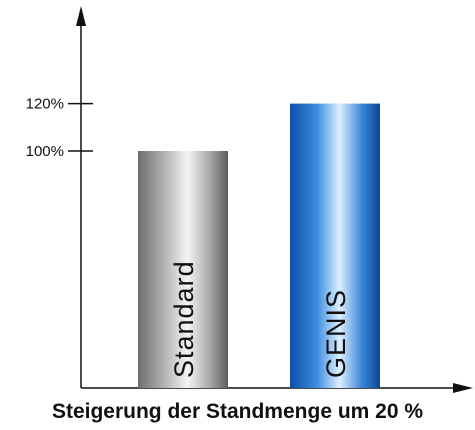 The height and width of the screenshot is (430, 475). I want to click on bar-standard, so click(183, 269).